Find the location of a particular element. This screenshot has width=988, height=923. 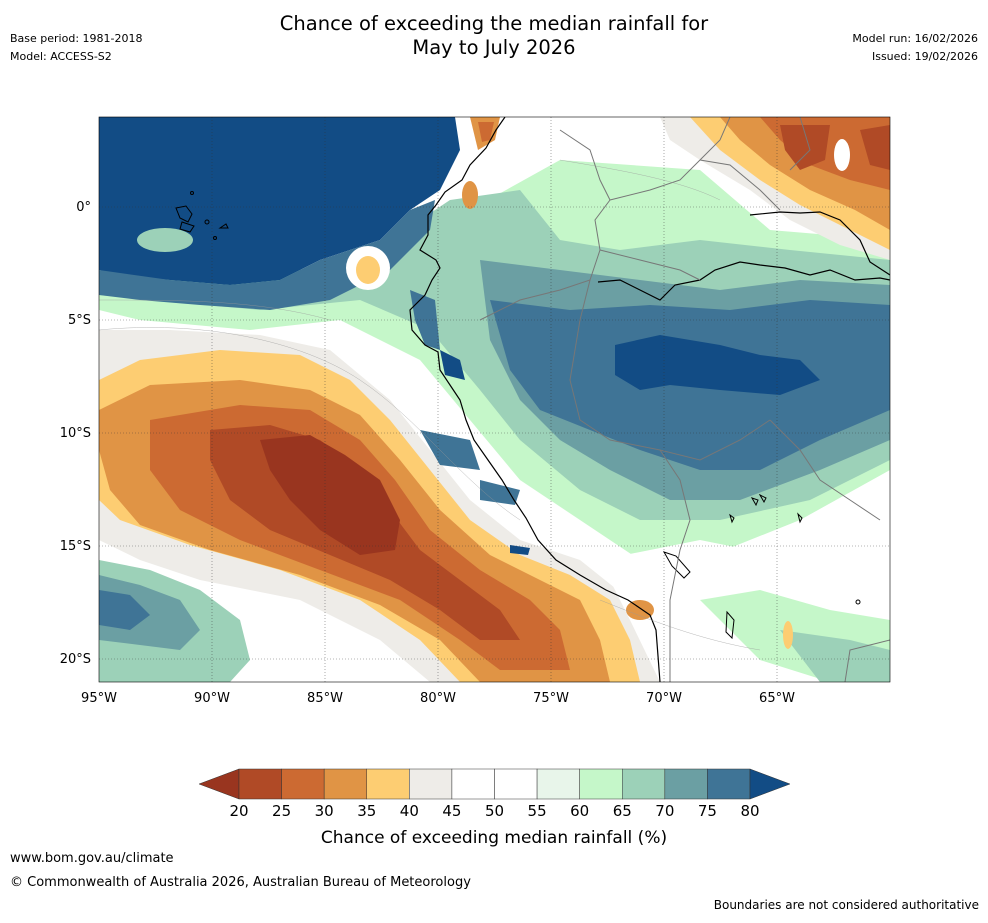

colorbar-tick-label: 20 is located at coordinates (238, 811).